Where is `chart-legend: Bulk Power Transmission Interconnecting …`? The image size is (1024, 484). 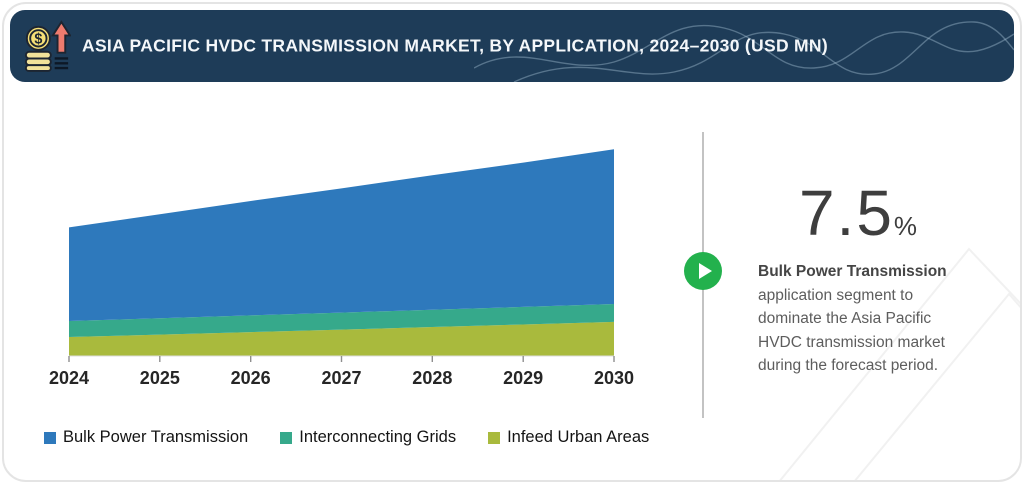
chart-legend: Bulk Power Transmission Interconnecting … is located at coordinates (346, 437).